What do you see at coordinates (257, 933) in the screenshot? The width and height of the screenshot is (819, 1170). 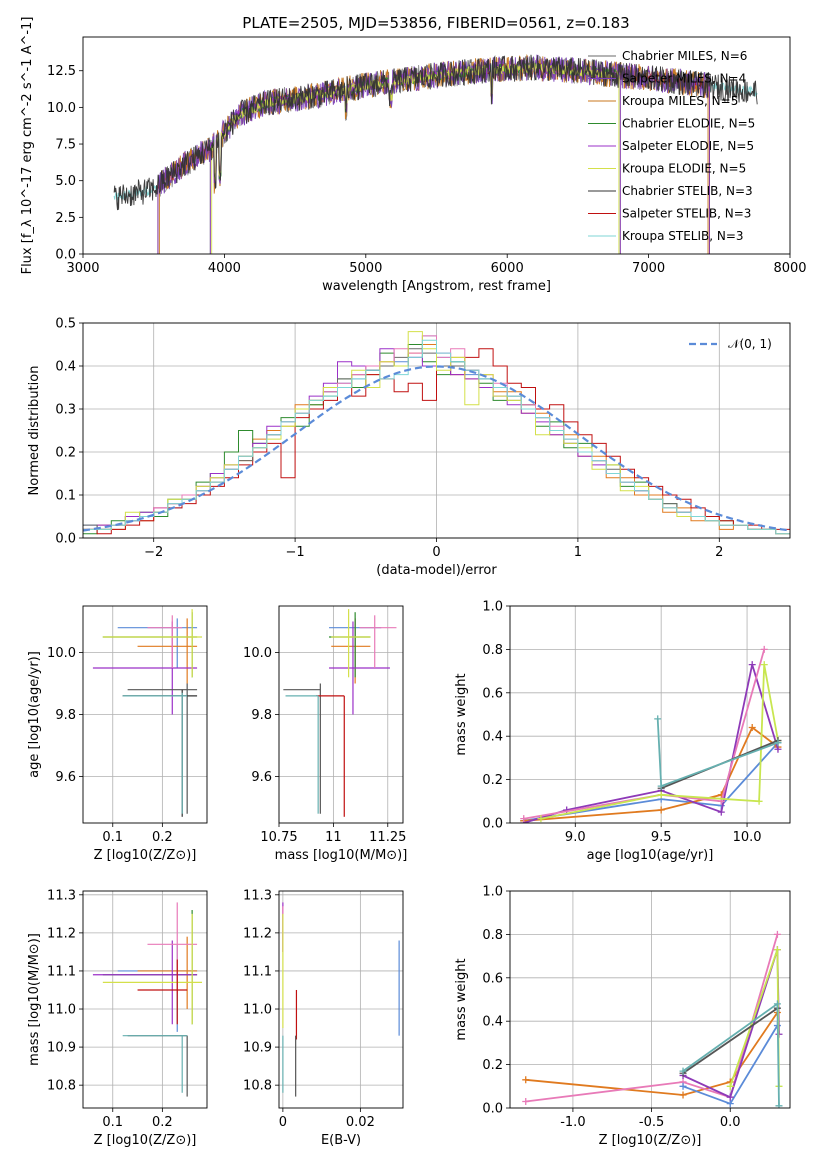 I see `y-tick-label: 11.2` at bounding box center [257, 933].